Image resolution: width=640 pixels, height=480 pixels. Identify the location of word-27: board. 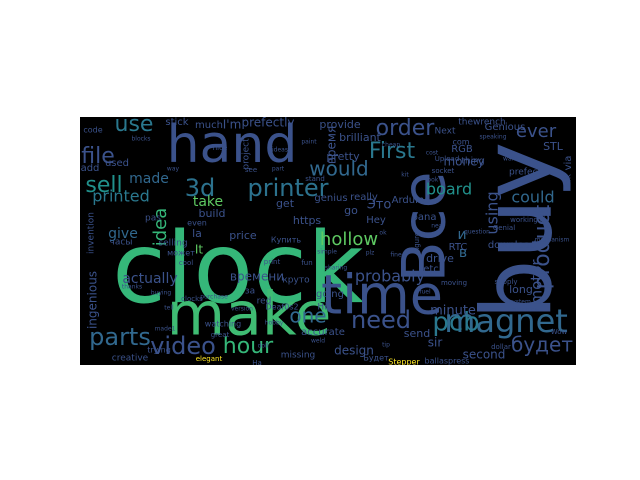
(449, 189).